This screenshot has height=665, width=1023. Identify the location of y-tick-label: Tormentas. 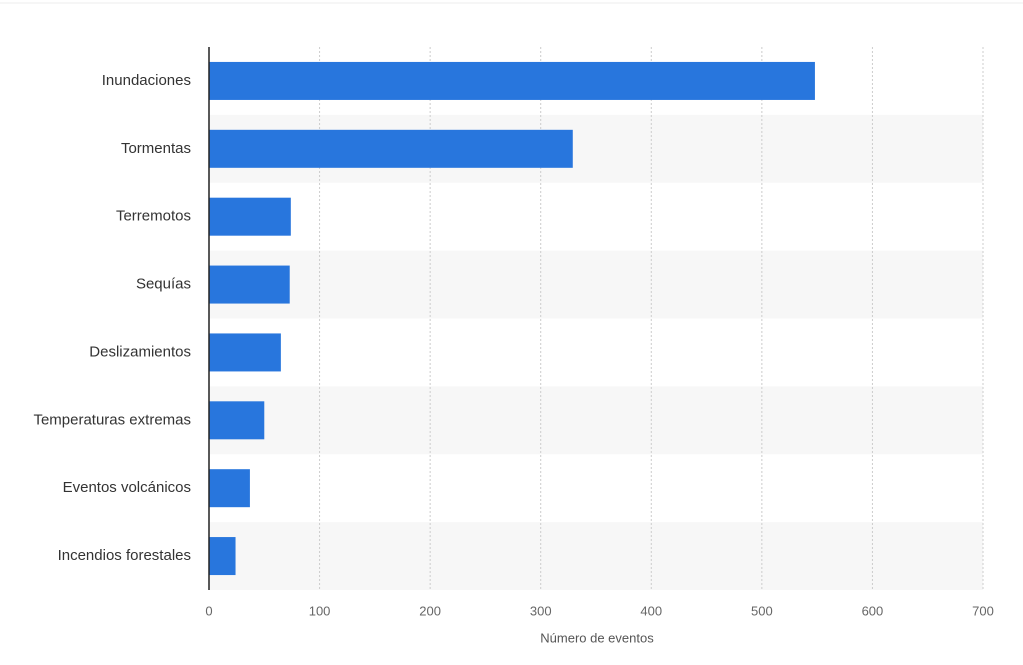
(156, 148).